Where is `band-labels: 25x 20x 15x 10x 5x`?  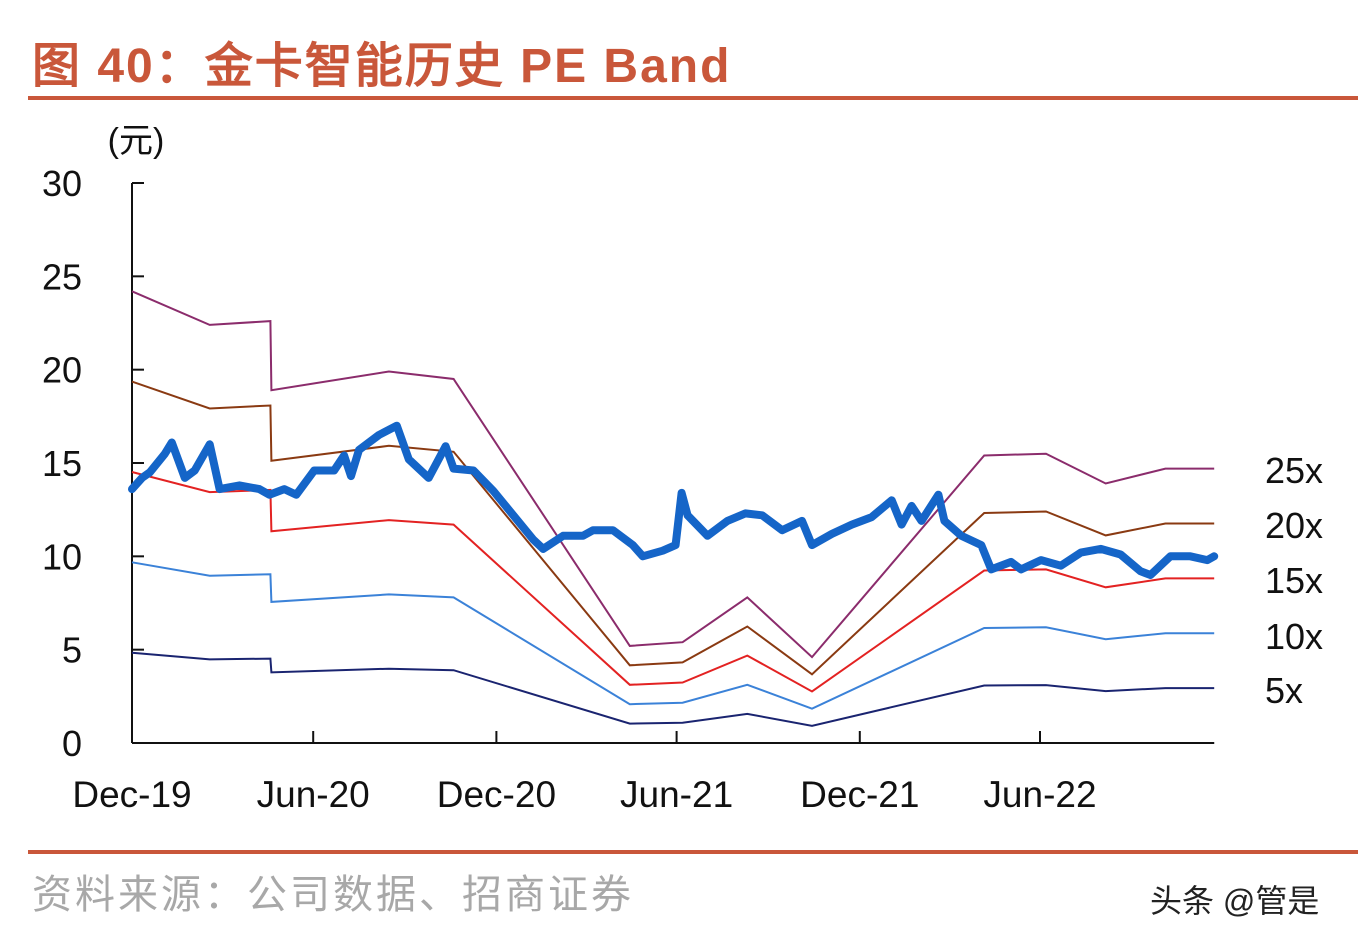 band-labels: 25x 20x 15x 10x 5x is located at coordinates (1294, 580).